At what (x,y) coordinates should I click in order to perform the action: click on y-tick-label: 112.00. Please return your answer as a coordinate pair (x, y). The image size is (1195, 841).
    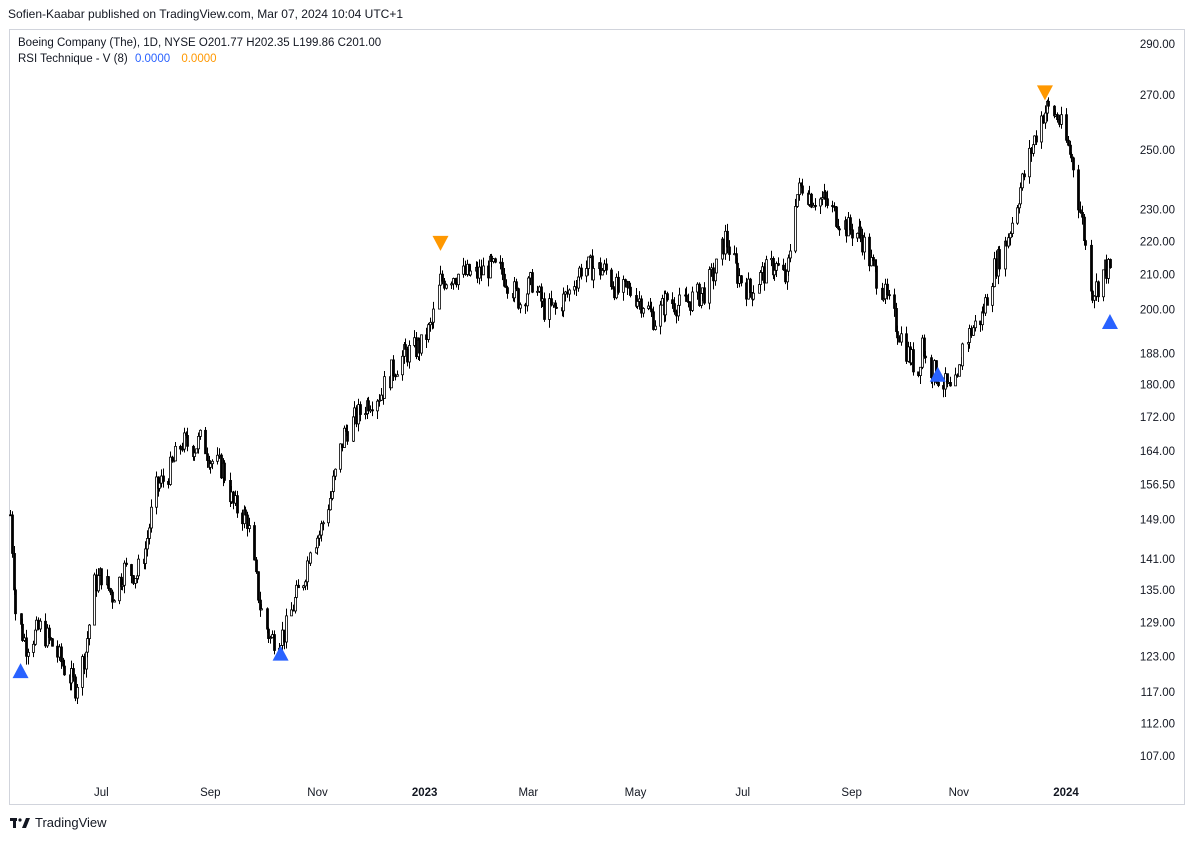
    Looking at the image, I should click on (1158, 724).